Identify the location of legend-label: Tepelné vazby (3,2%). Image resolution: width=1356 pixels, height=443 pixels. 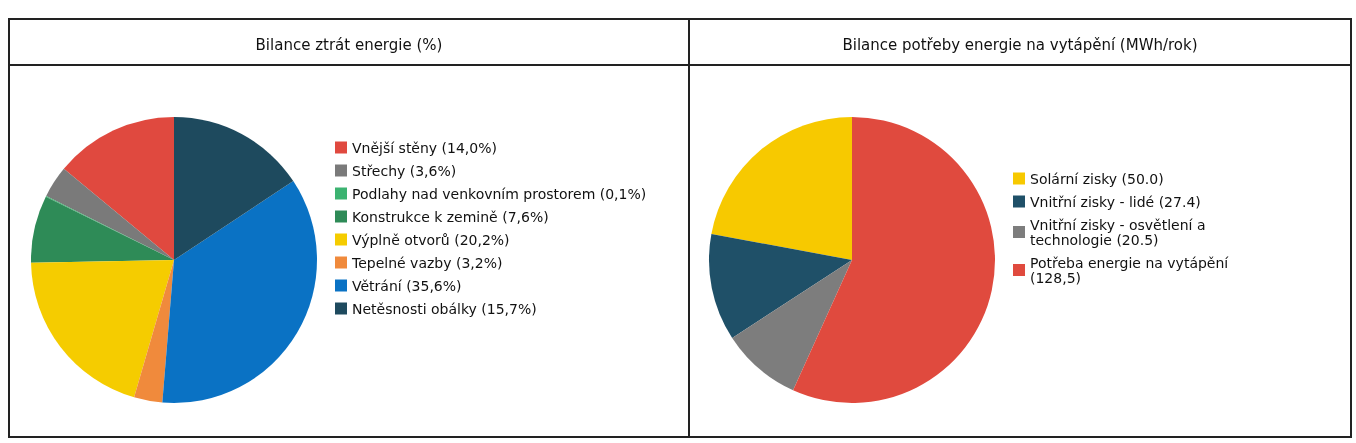
(427, 262).